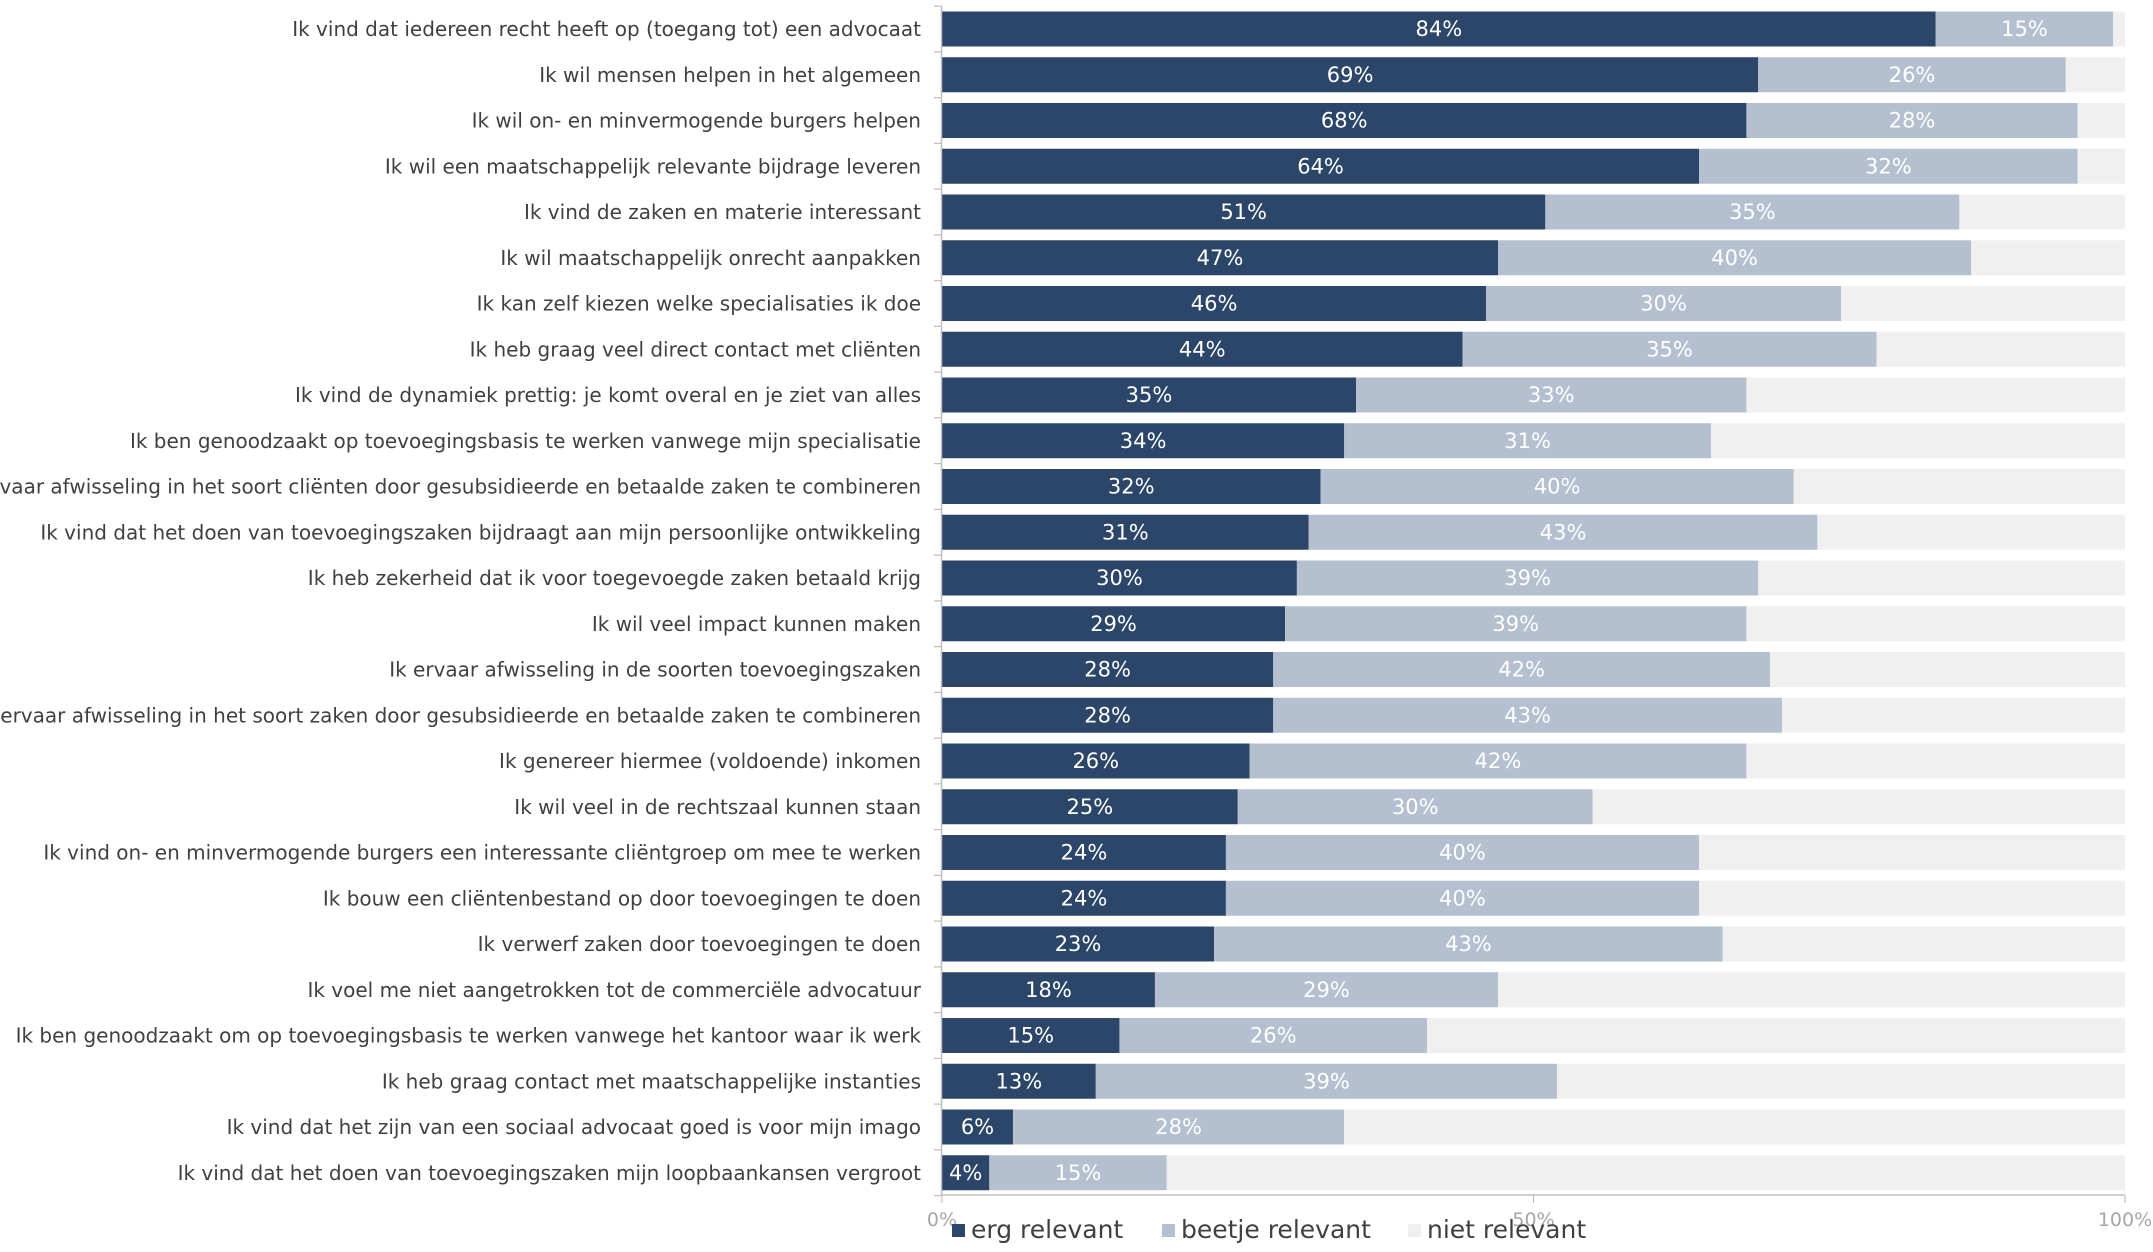 The height and width of the screenshot is (1252, 2153). What do you see at coordinates (1178, 1127) in the screenshot?
I see `bar-value-label: 28%` at bounding box center [1178, 1127].